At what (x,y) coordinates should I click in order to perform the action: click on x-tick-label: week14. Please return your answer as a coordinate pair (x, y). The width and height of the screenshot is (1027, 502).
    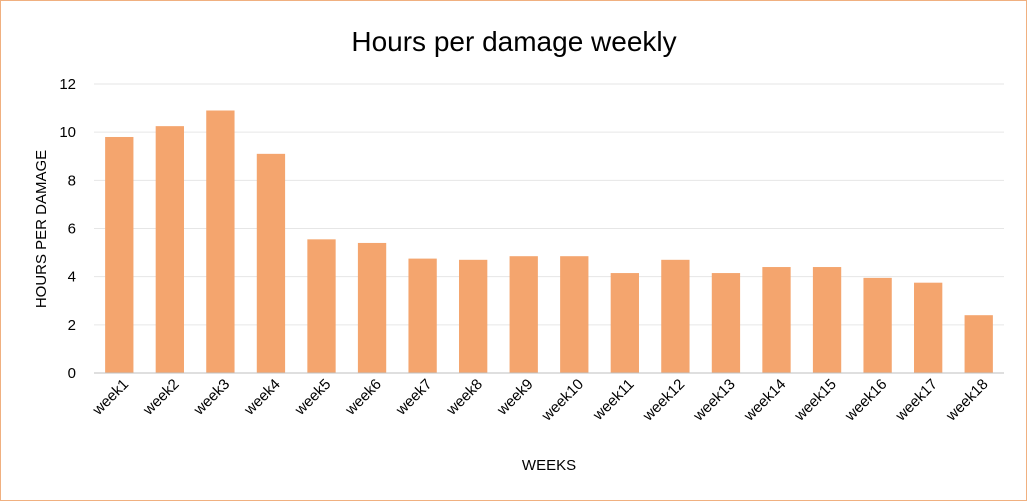
    Looking at the image, I should click on (764, 400).